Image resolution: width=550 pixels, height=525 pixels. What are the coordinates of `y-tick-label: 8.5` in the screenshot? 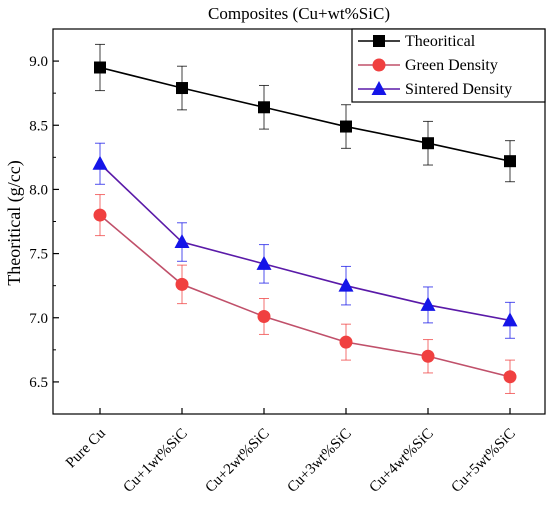 It's located at (38, 126).